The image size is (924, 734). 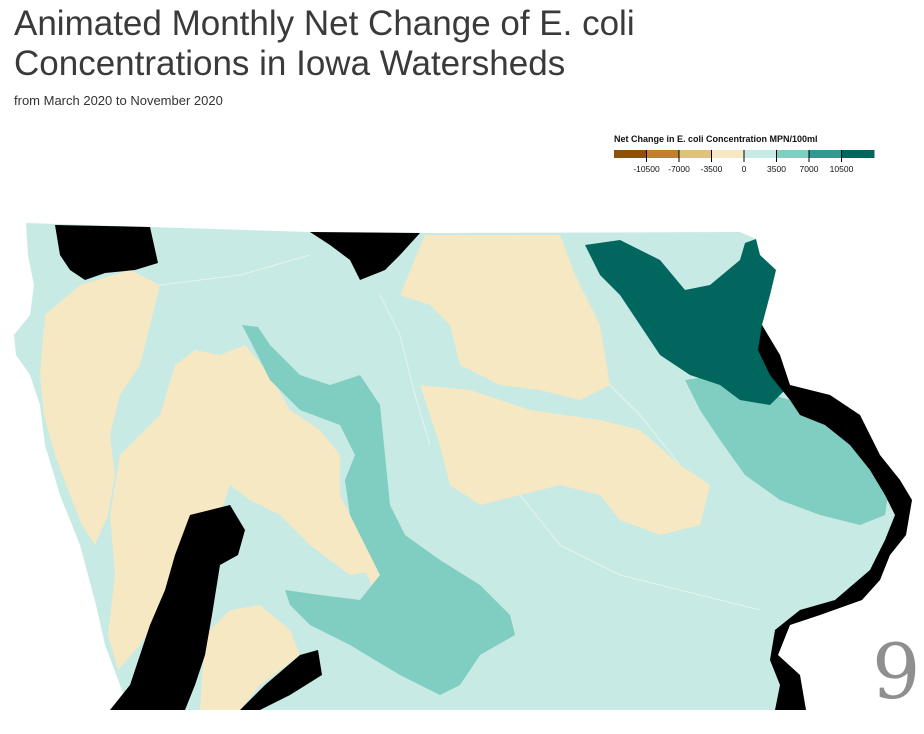 I want to click on watershed-east-teal, so click(x=786, y=450).